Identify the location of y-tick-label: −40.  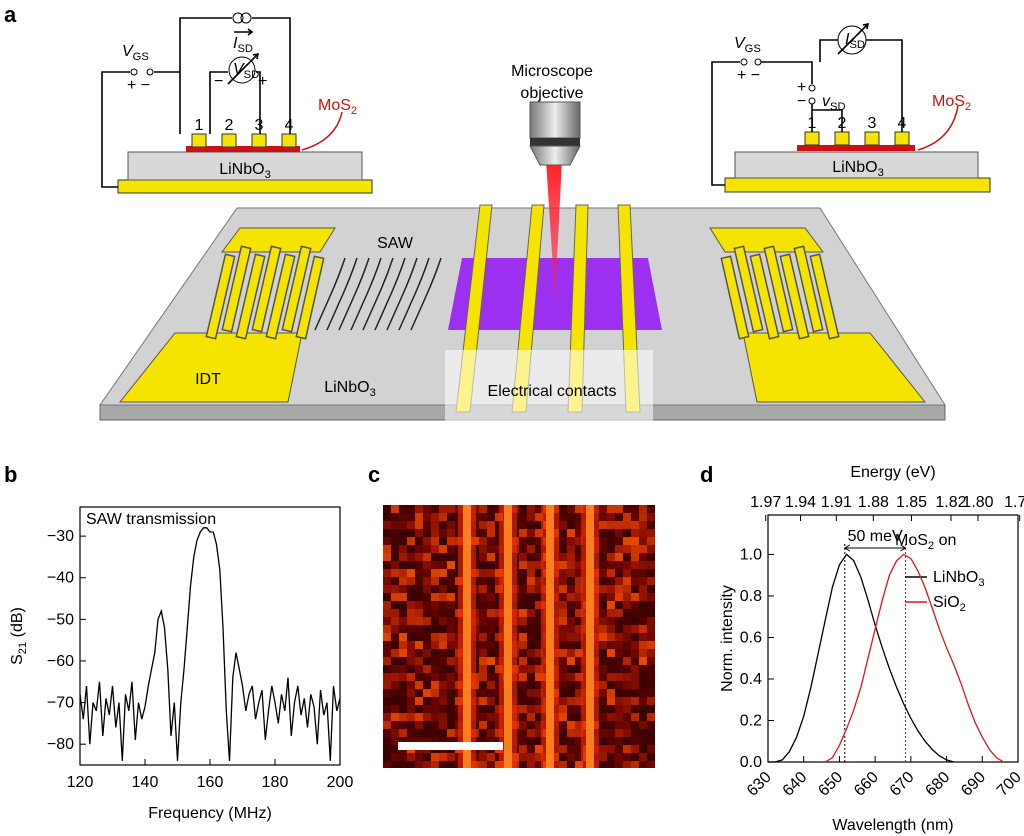
(60, 578).